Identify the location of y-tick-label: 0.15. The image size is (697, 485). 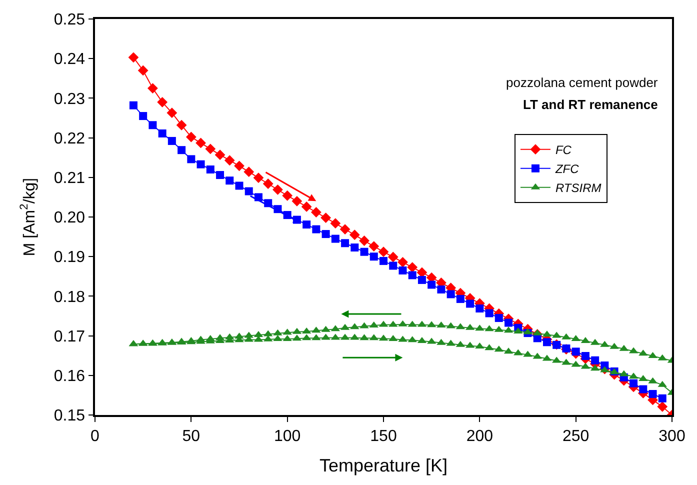
(70, 416).